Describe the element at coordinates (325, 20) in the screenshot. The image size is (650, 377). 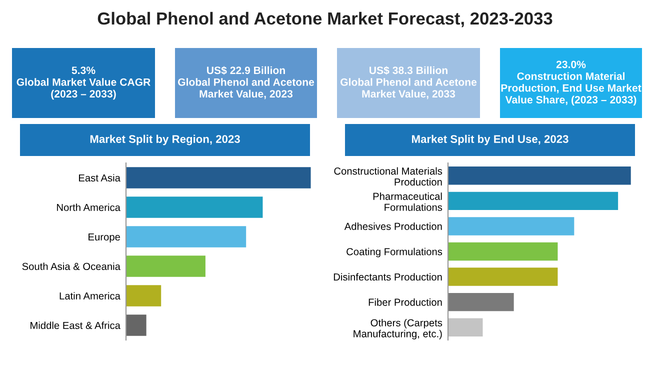
I see `text: Global Phenol and Acetone Market Forecast, 2023-2033` at that location.